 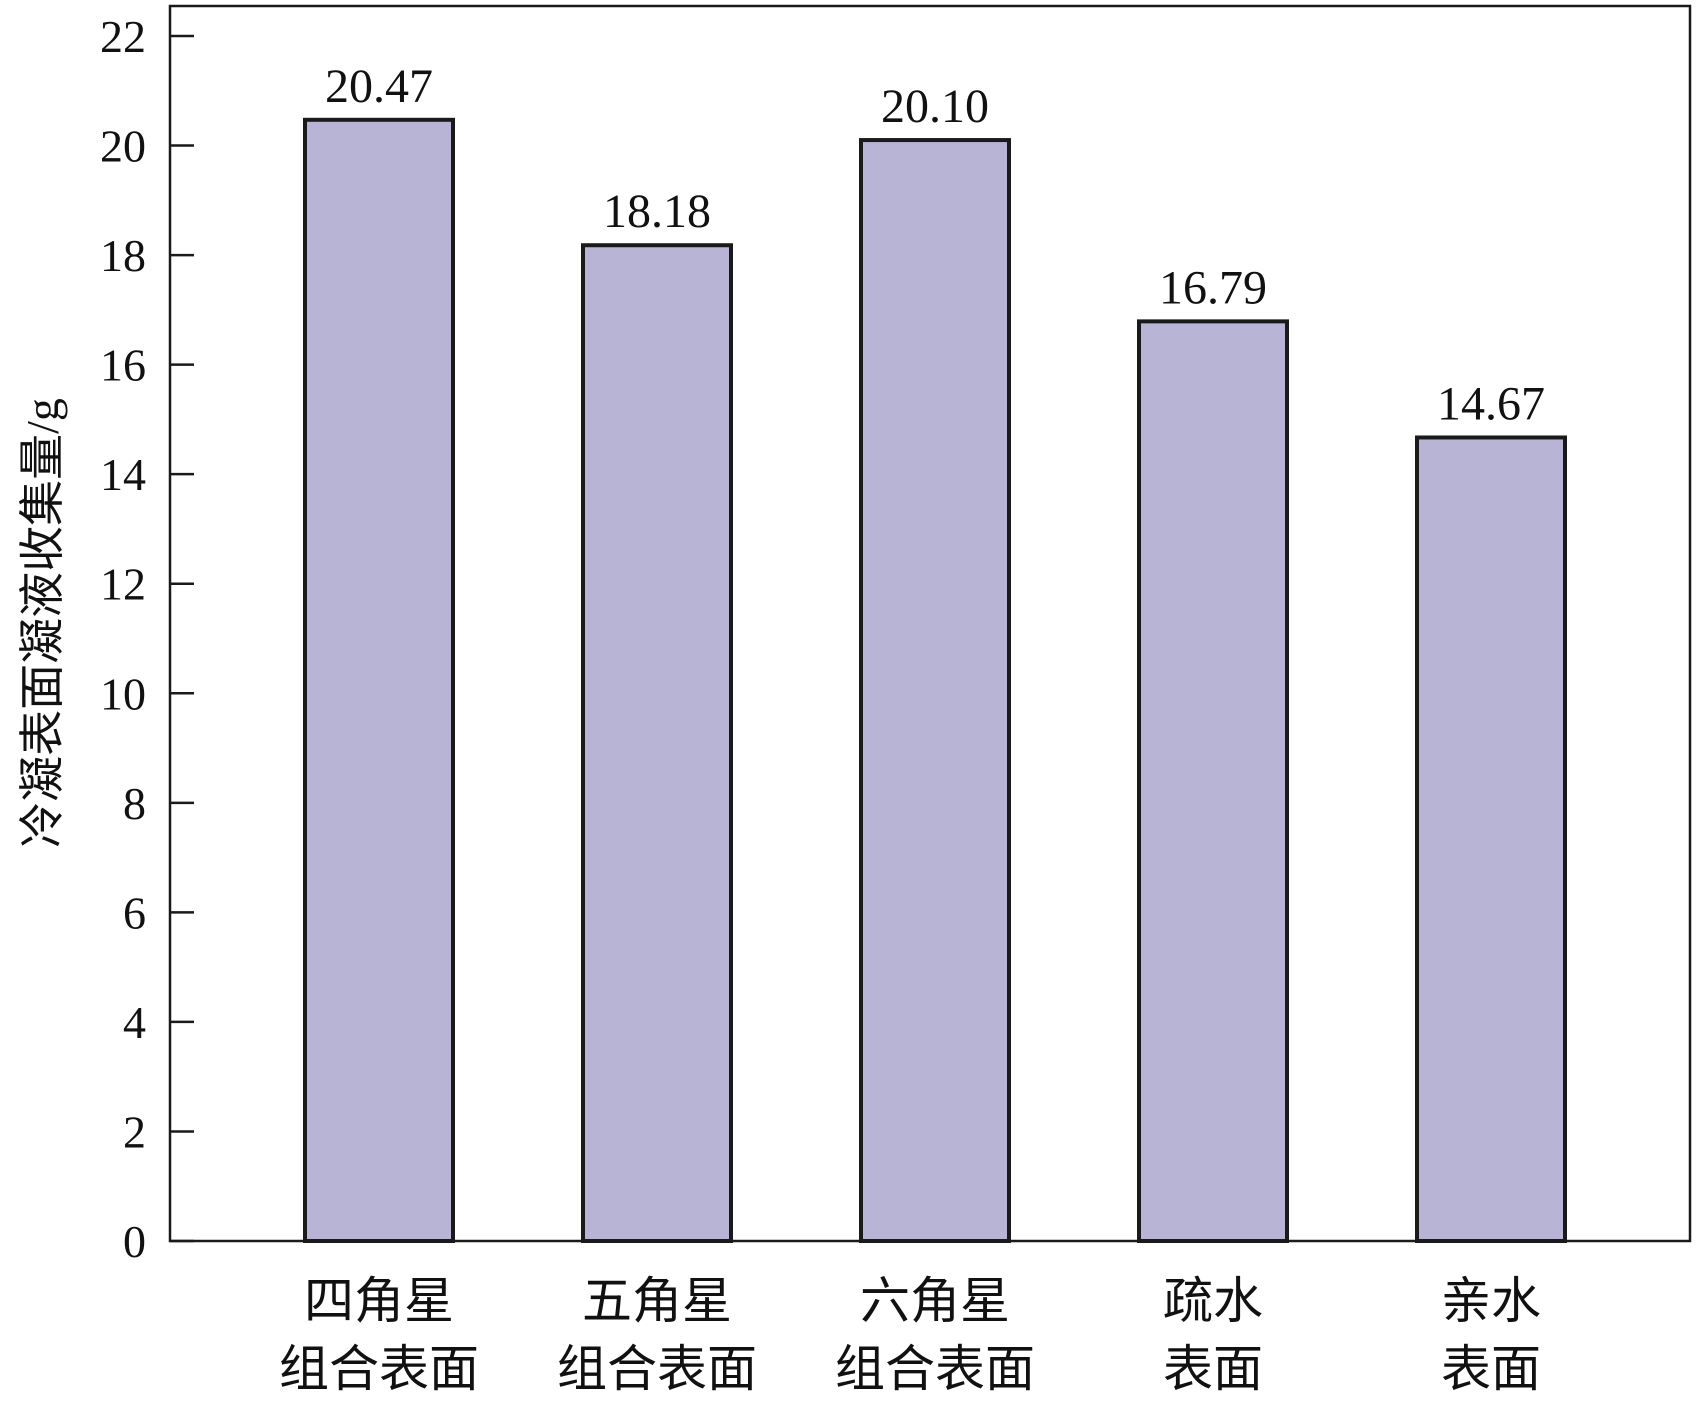 What do you see at coordinates (1213, 287) in the screenshot?
I see `data-label: 16.79` at bounding box center [1213, 287].